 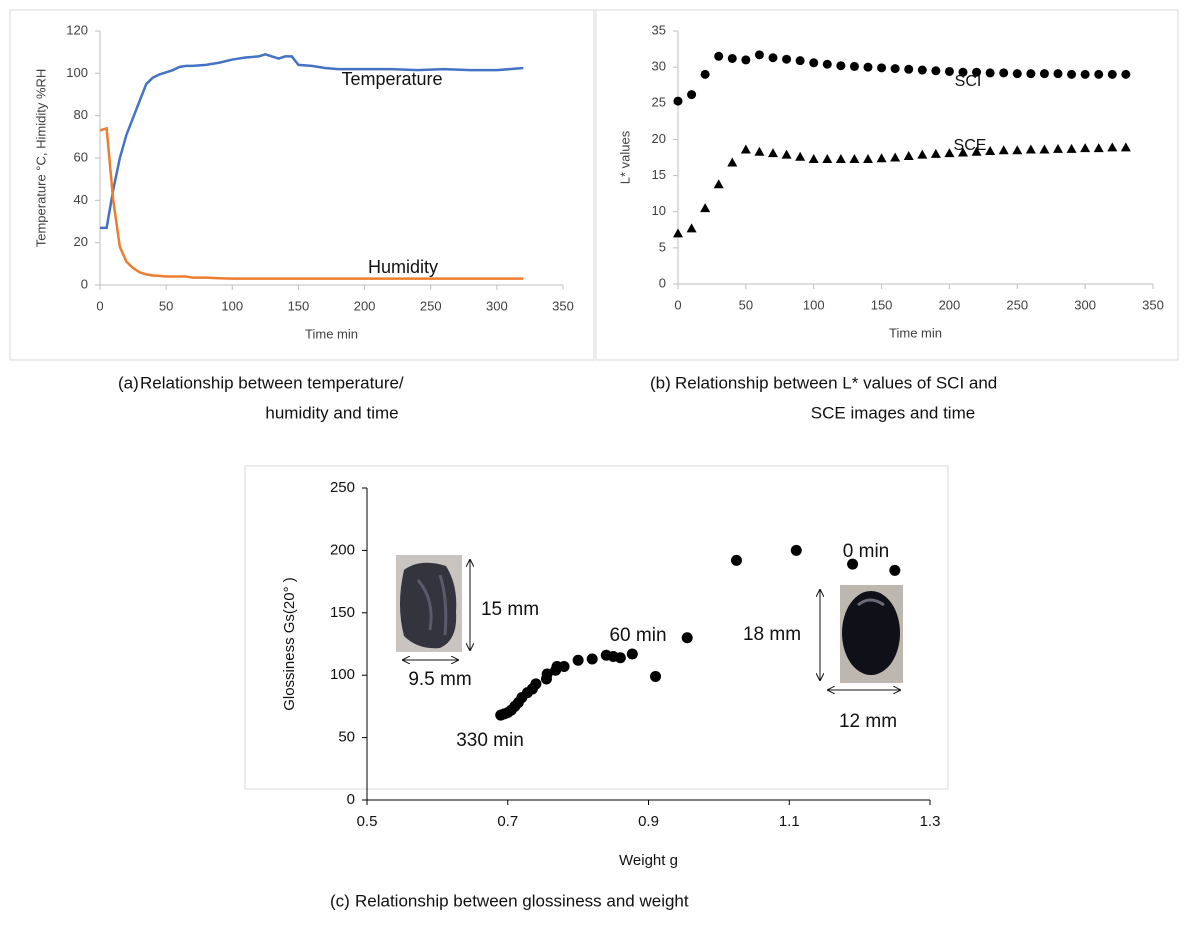 What do you see at coordinates (659, 174) in the screenshot?
I see `y-tick-label: 15` at bounding box center [659, 174].